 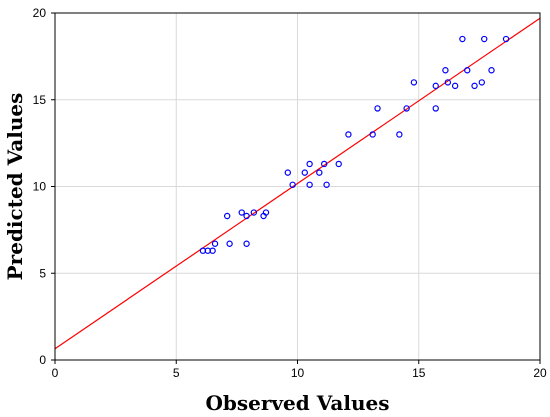 What do you see at coordinates (40, 100) in the screenshot?
I see `y-tick-label: 15` at bounding box center [40, 100].